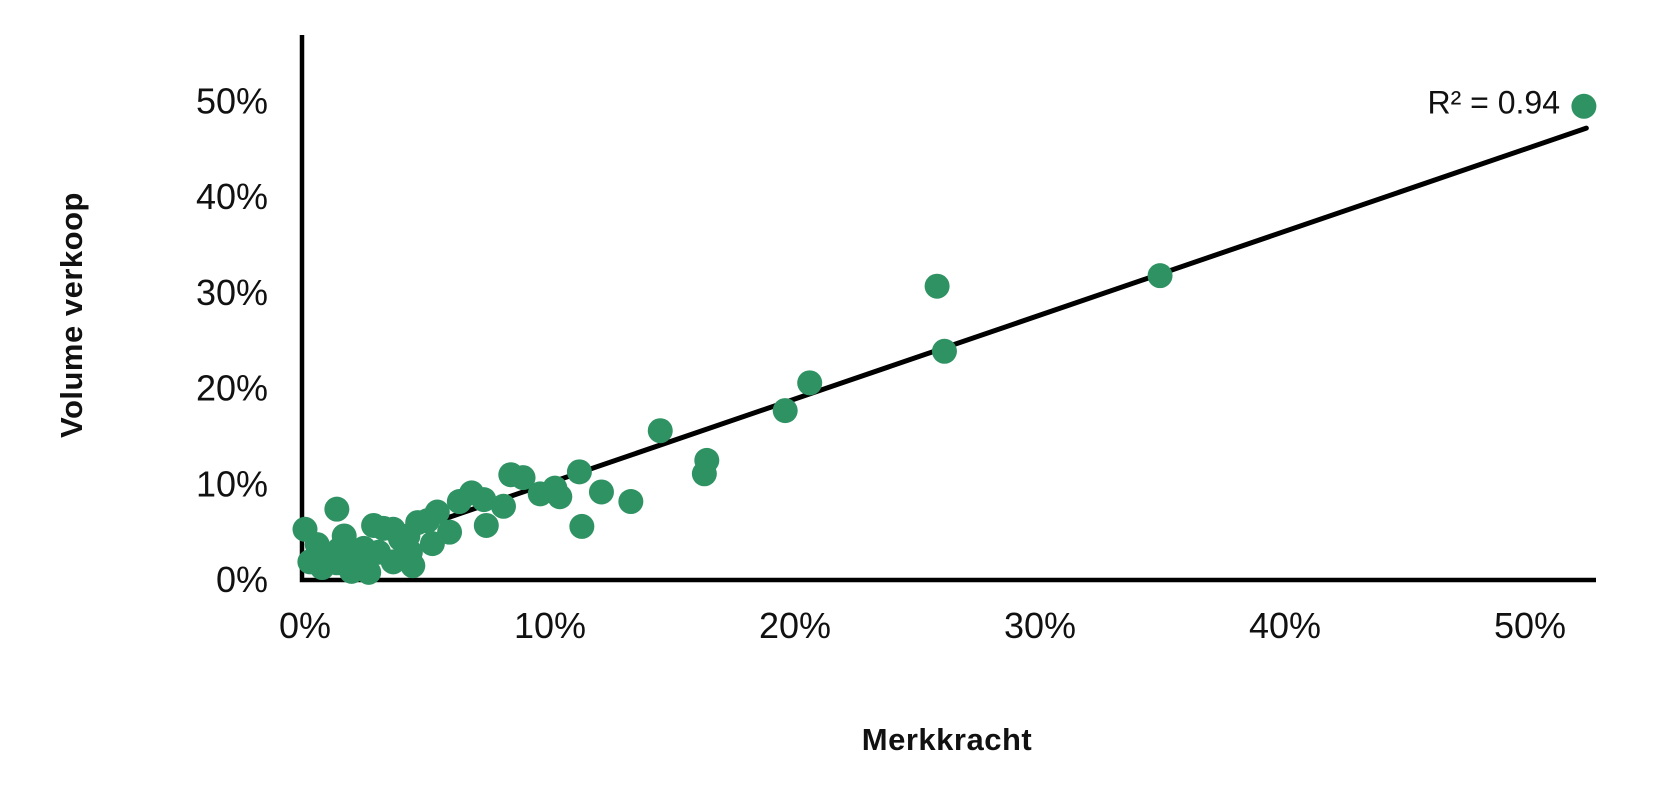  What do you see at coordinates (232, 292) in the screenshot?
I see `y-tick-label: 30%` at bounding box center [232, 292].